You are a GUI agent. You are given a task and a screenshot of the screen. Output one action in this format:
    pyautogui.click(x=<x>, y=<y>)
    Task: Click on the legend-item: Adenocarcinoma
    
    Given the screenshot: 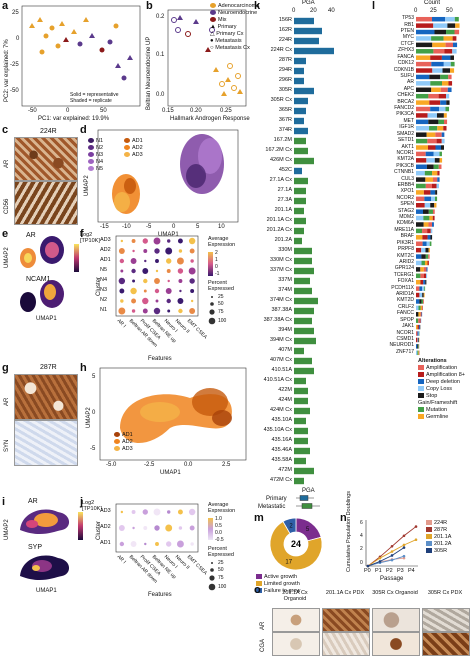 What is the action you would take?
    pyautogui.click(x=234, y=6)
    